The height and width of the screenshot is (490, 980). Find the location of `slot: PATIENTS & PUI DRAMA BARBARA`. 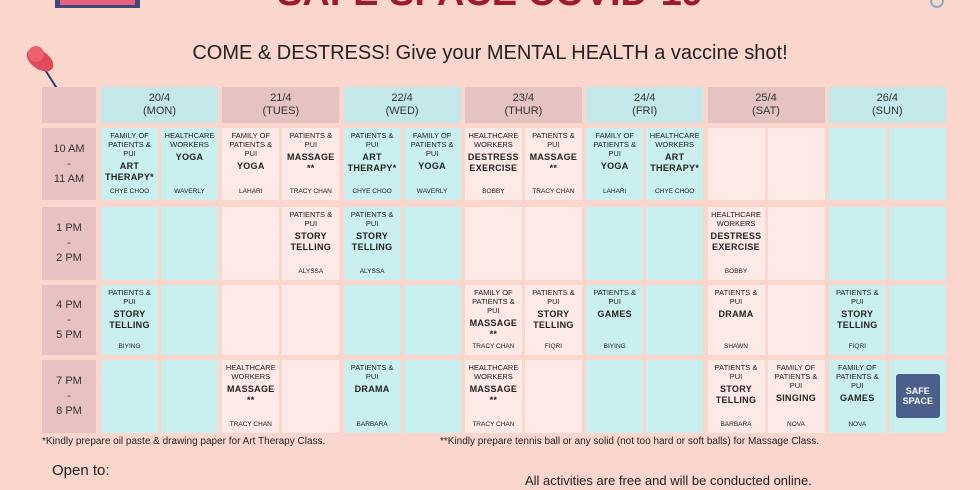

slot: PATIENTS & PUI DRAMA BARBARA is located at coordinates (372, 396).